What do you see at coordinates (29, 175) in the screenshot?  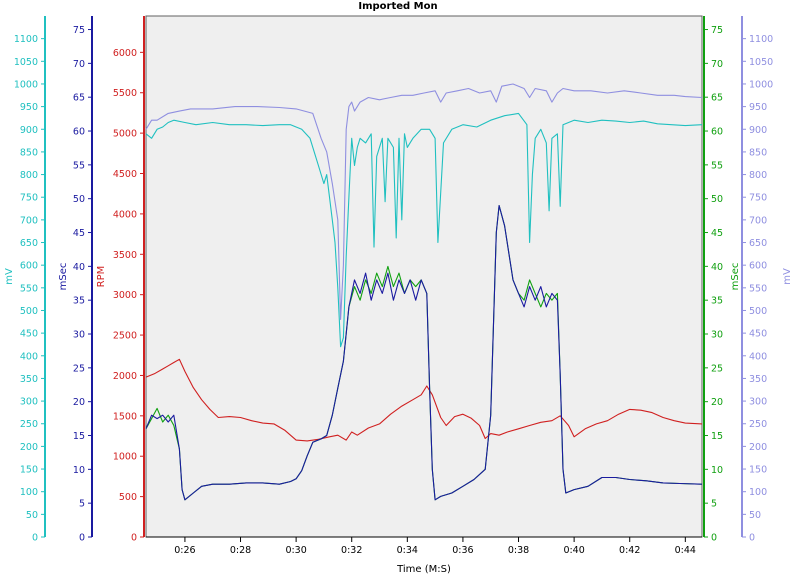 I see `y-tick-label: 800` at bounding box center [29, 175].